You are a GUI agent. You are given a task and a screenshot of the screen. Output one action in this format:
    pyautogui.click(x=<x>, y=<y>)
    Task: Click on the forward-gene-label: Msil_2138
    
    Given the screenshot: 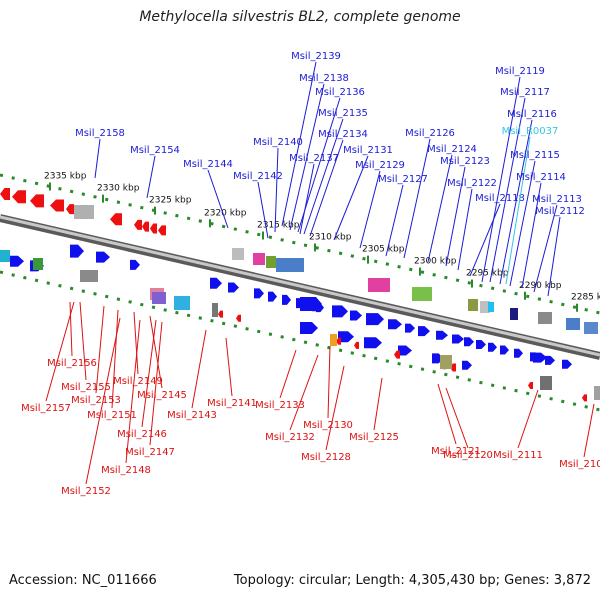 What is the action you would take?
    pyautogui.click(x=324, y=78)
    